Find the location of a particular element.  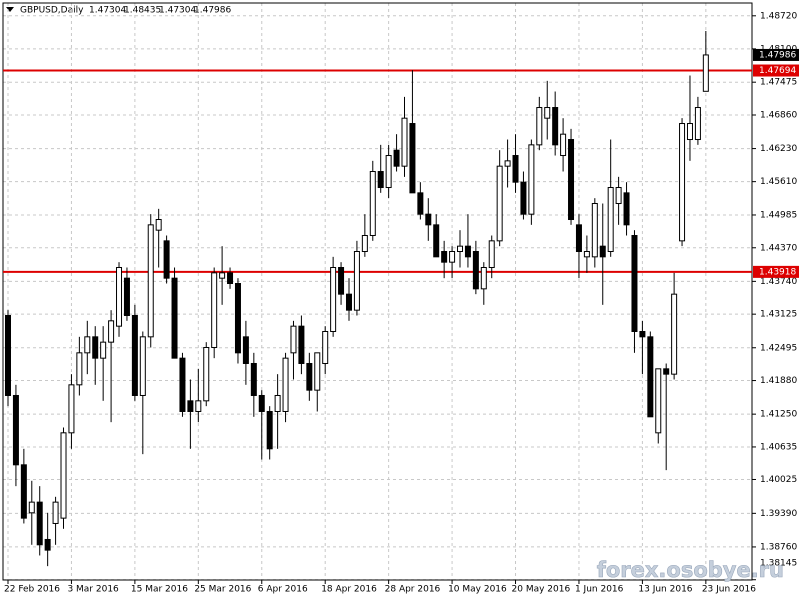

x-tick-label: 28 Apr 2016 is located at coordinates (413, 590).